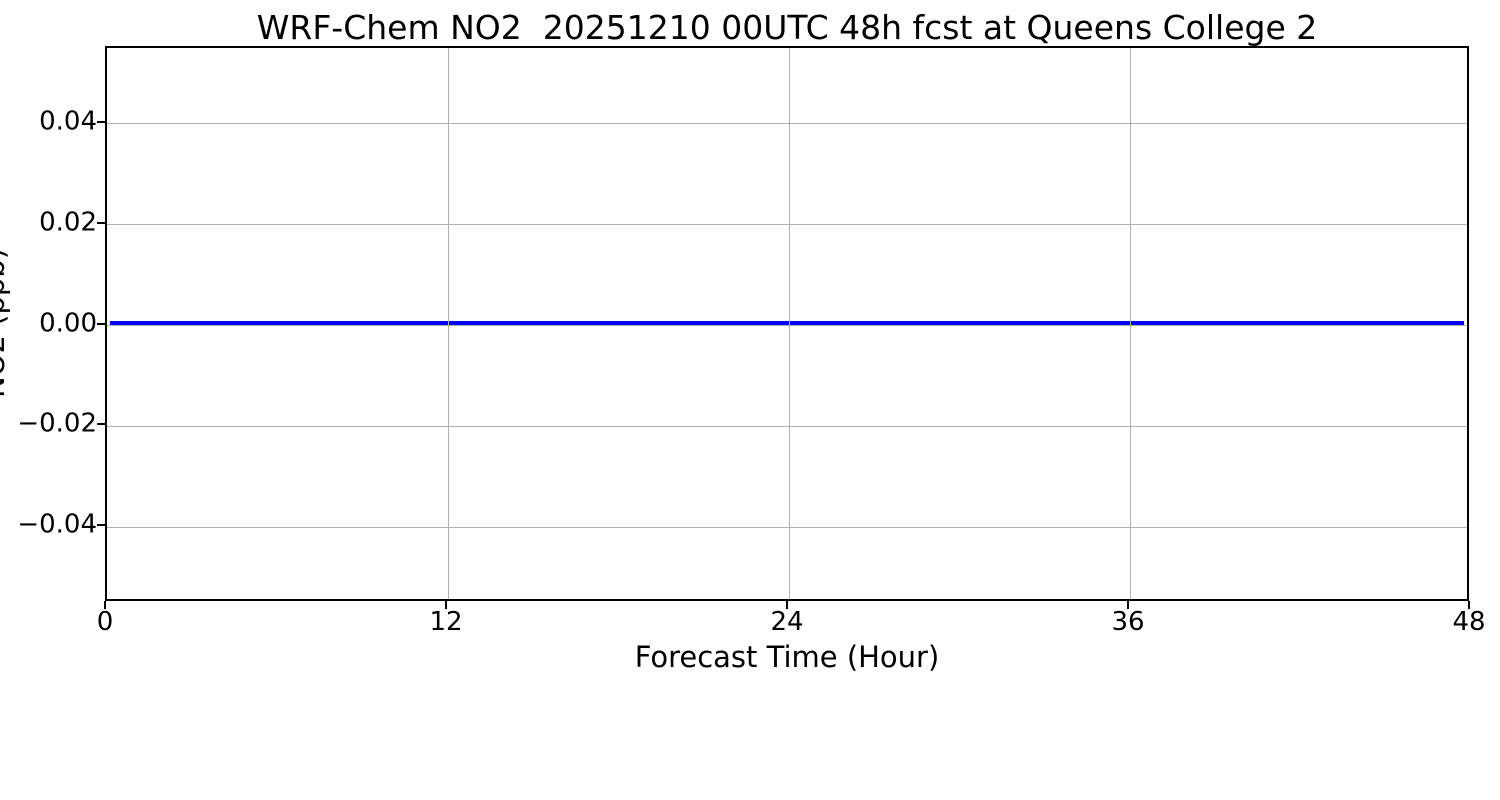  I want to click on x-tick-label: 48, so click(1469, 622).